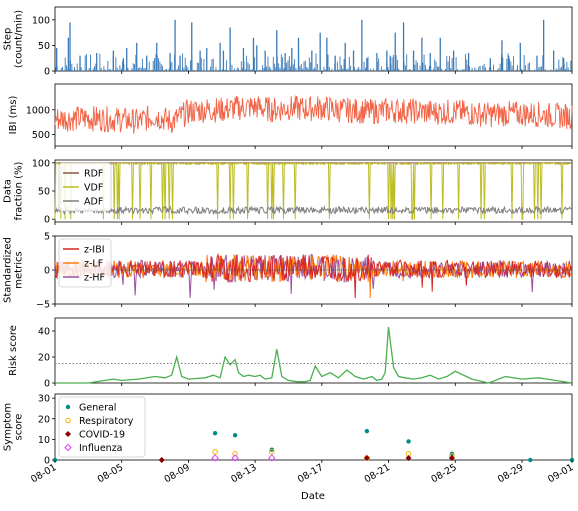  I want to click on x-tick-label: 08-17, so click(310, 473).